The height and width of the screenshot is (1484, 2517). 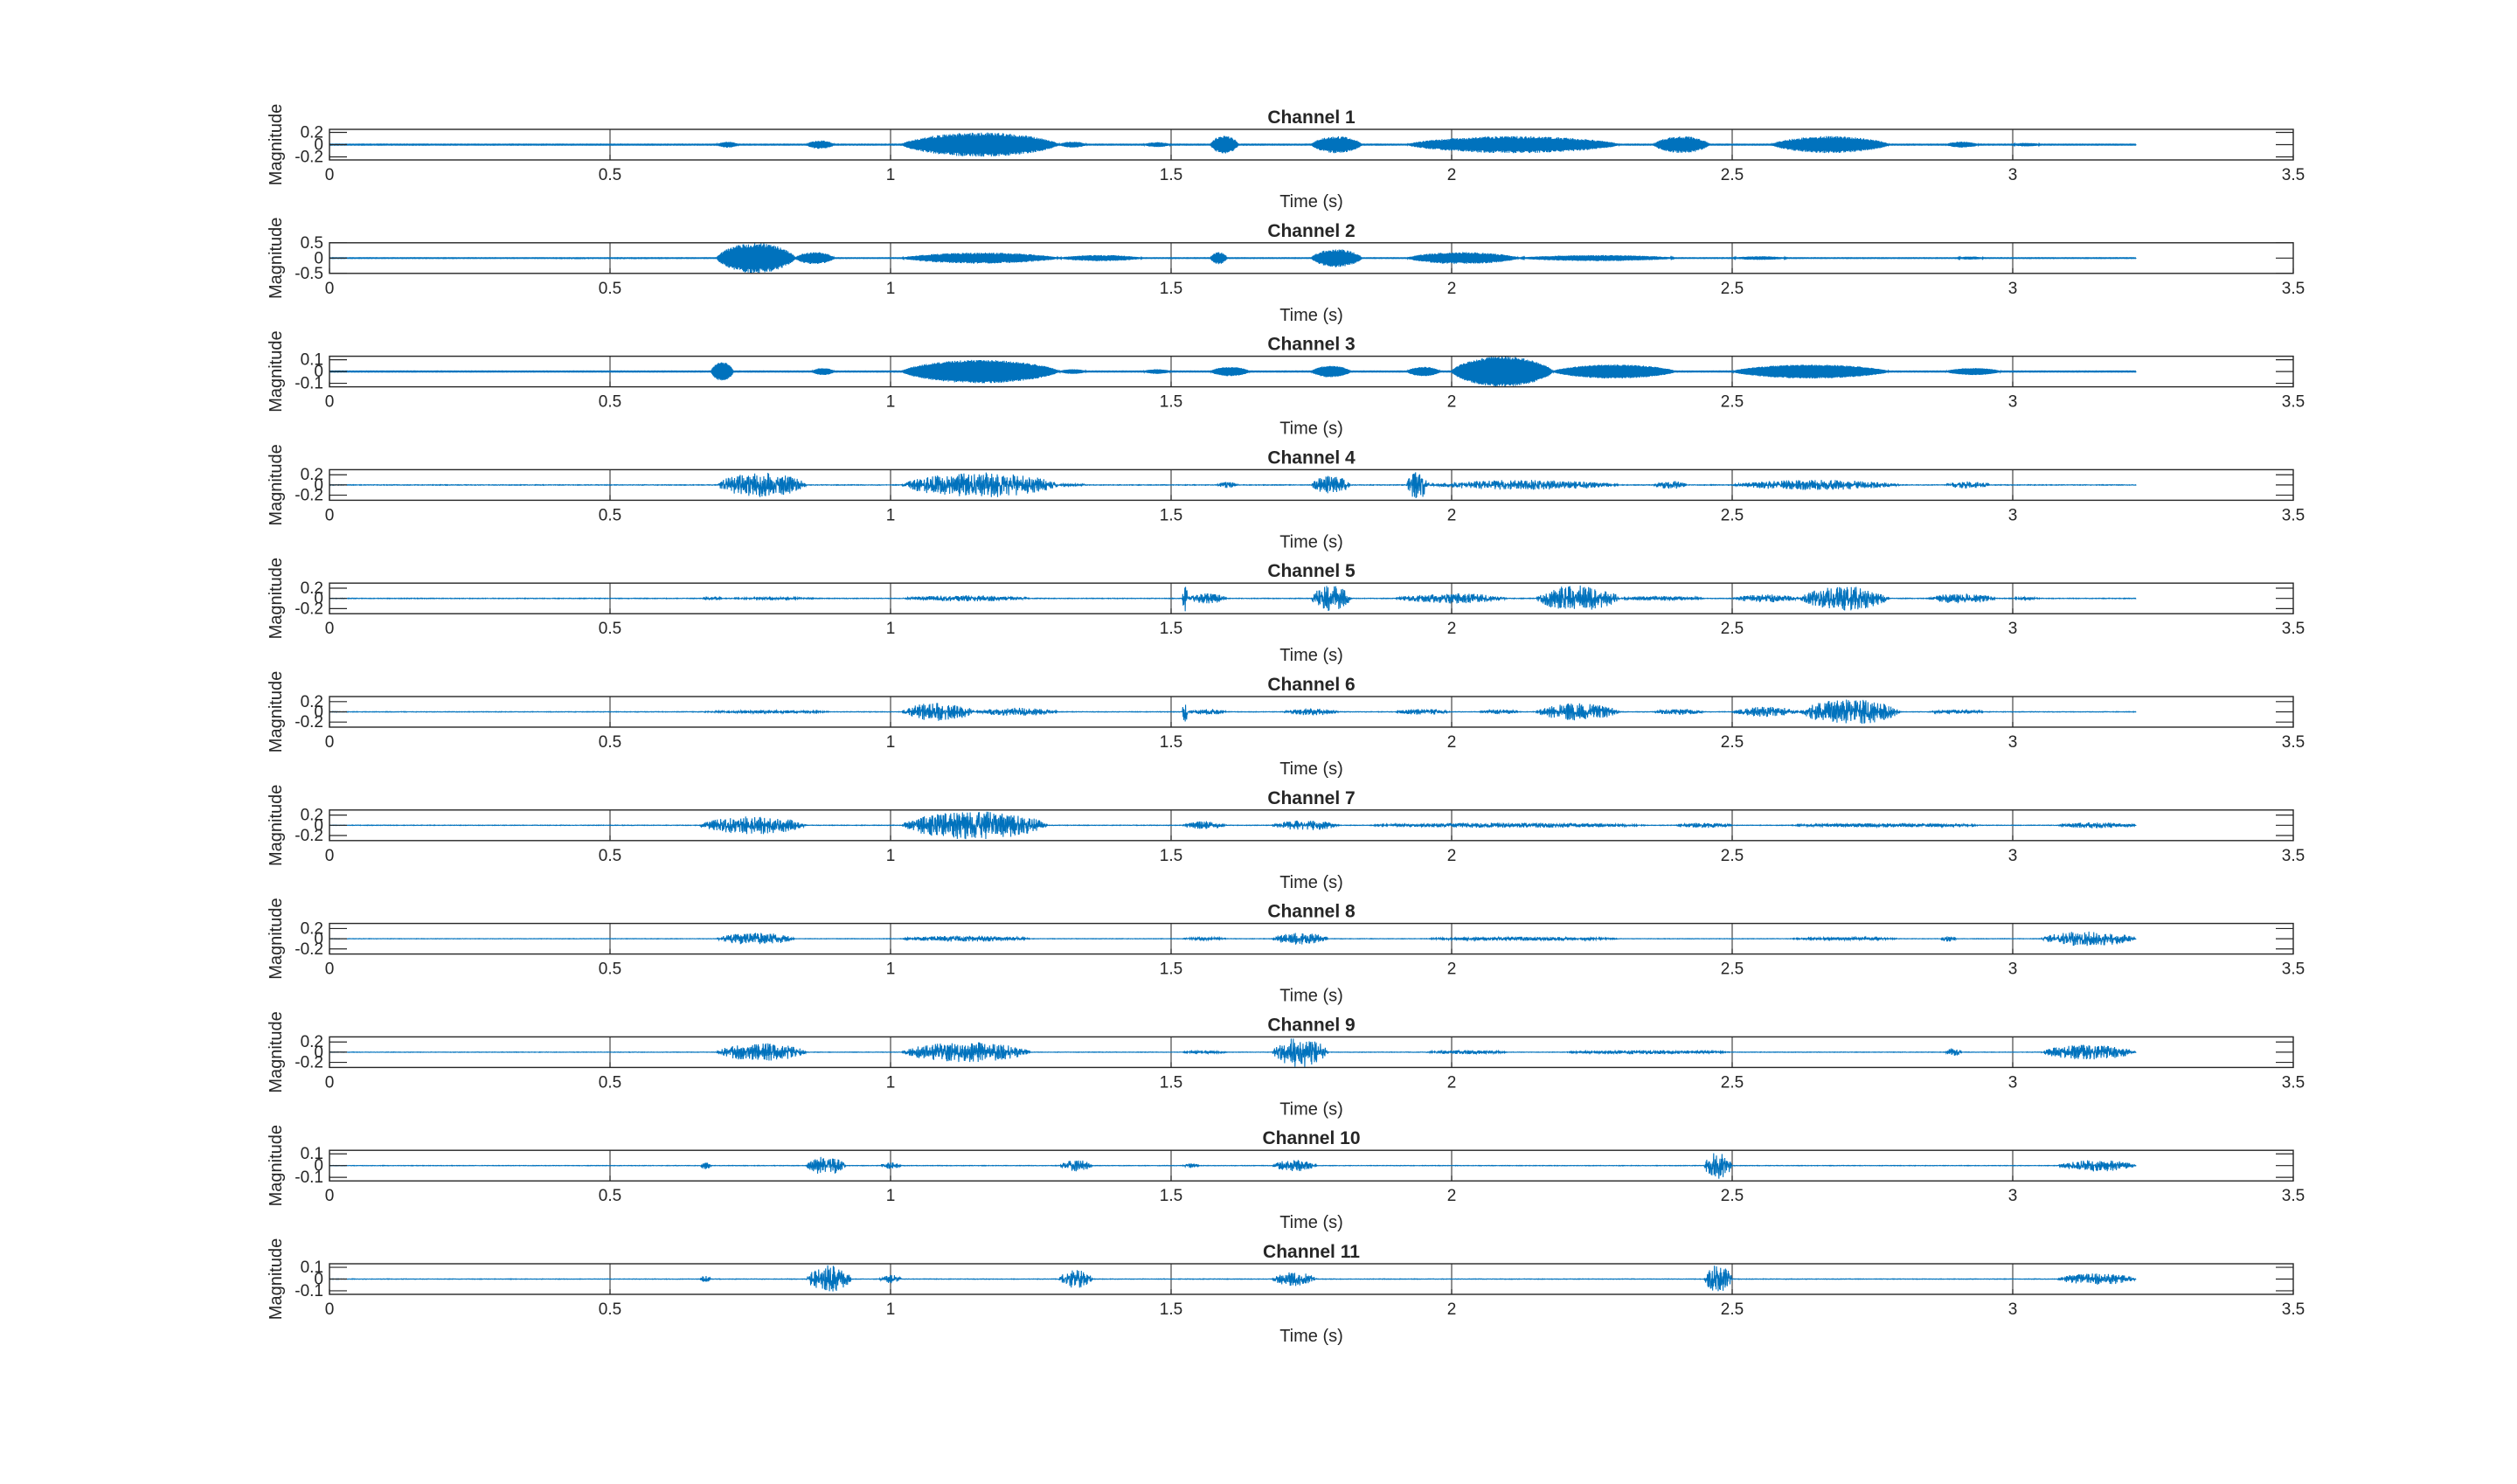 What do you see at coordinates (1311, 231) in the screenshot?
I see `subplot-title: Channel 2` at bounding box center [1311, 231].